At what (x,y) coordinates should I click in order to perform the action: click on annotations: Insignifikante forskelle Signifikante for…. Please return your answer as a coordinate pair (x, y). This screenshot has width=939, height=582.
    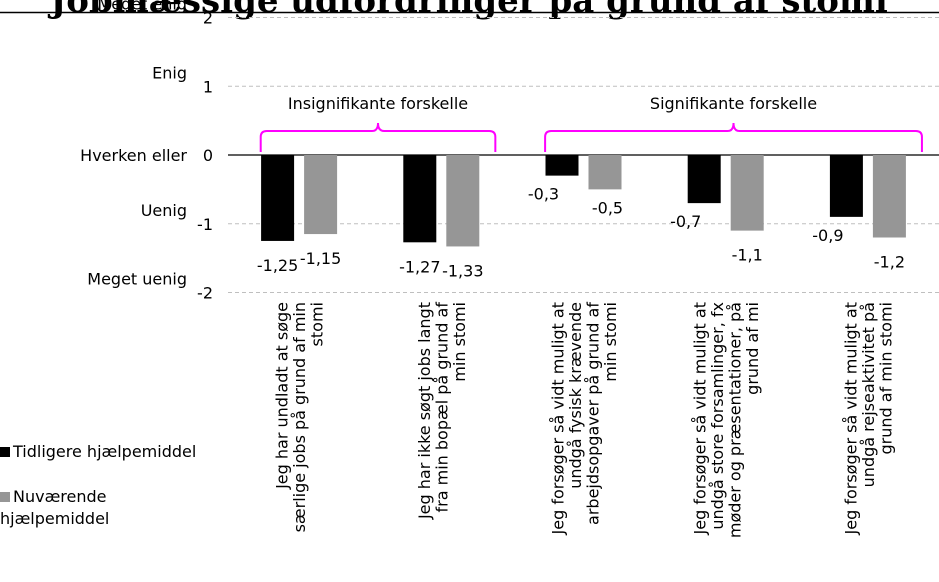
    Looking at the image, I should click on (591, 123).